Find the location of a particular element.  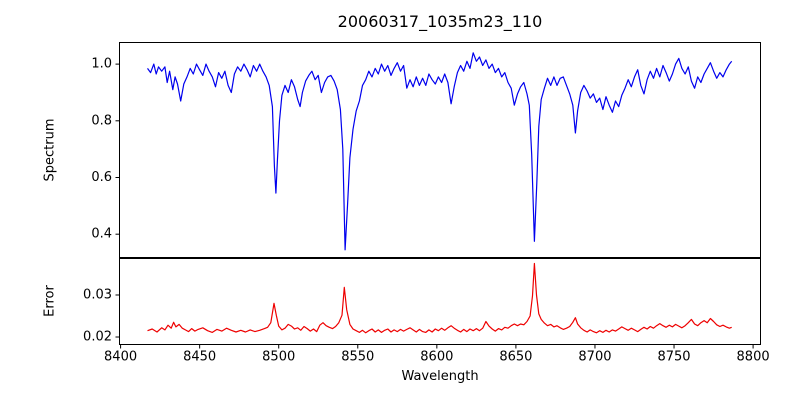

spectrum-y-tick-label: 0.4 is located at coordinates (101, 234).